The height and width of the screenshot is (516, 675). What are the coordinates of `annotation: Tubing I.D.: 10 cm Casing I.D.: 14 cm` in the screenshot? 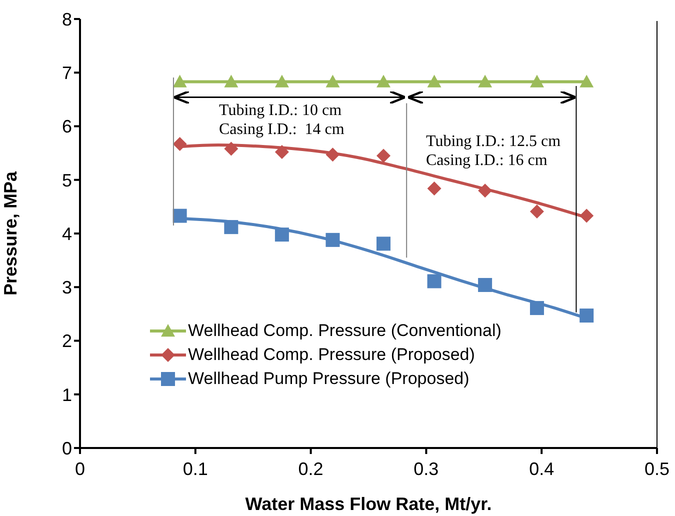 It's located at (282, 120).